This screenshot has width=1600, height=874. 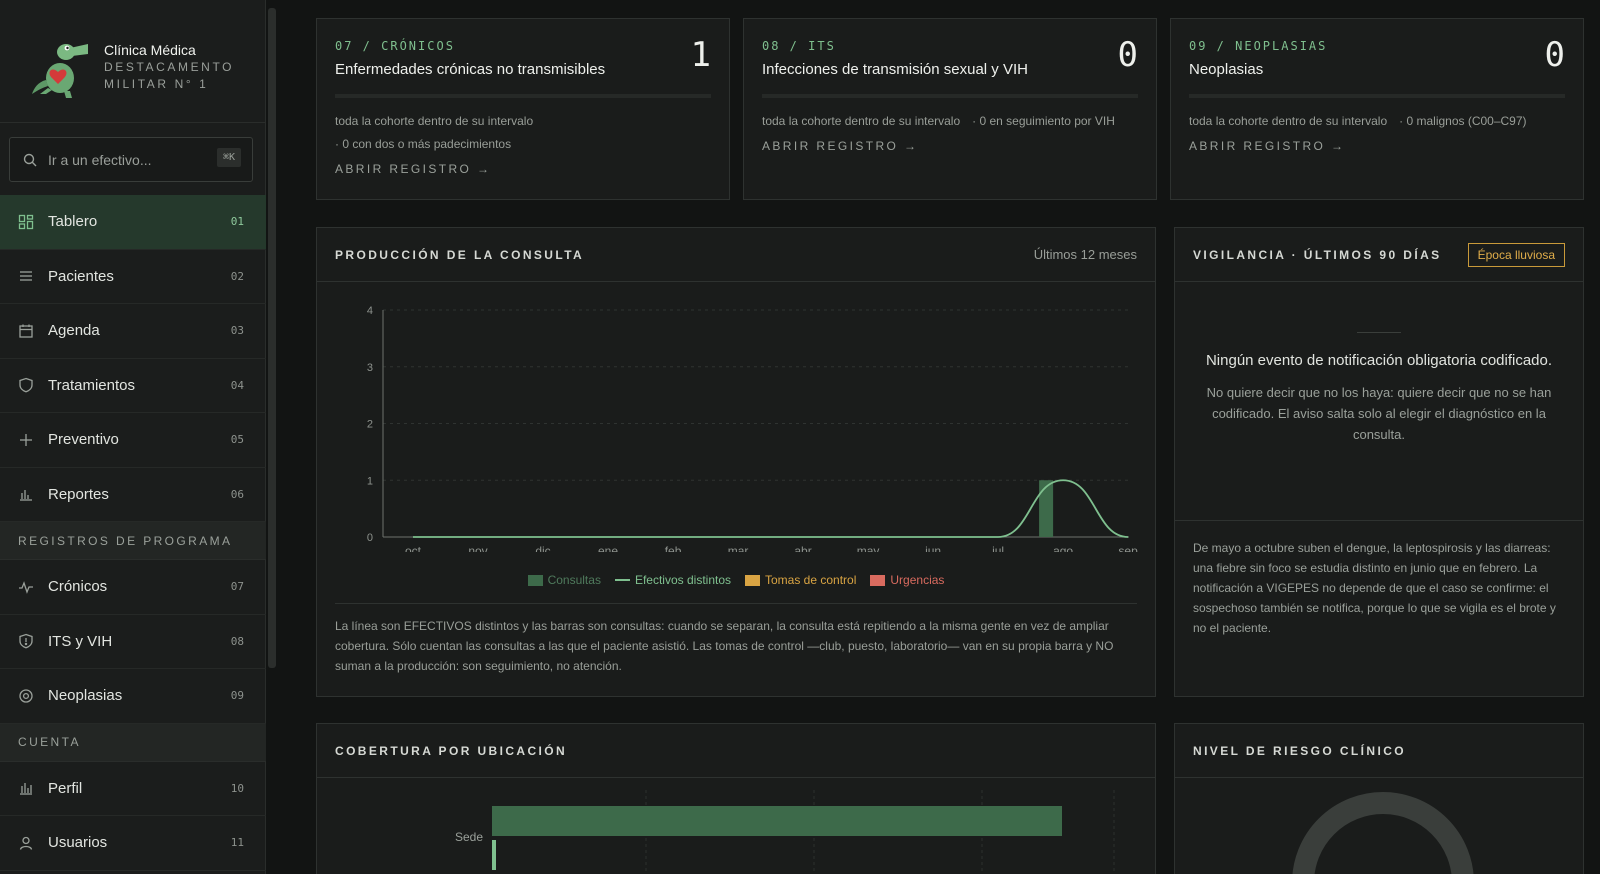 What do you see at coordinates (83, 440) in the screenshot?
I see `nav-label: Preventivo` at bounding box center [83, 440].